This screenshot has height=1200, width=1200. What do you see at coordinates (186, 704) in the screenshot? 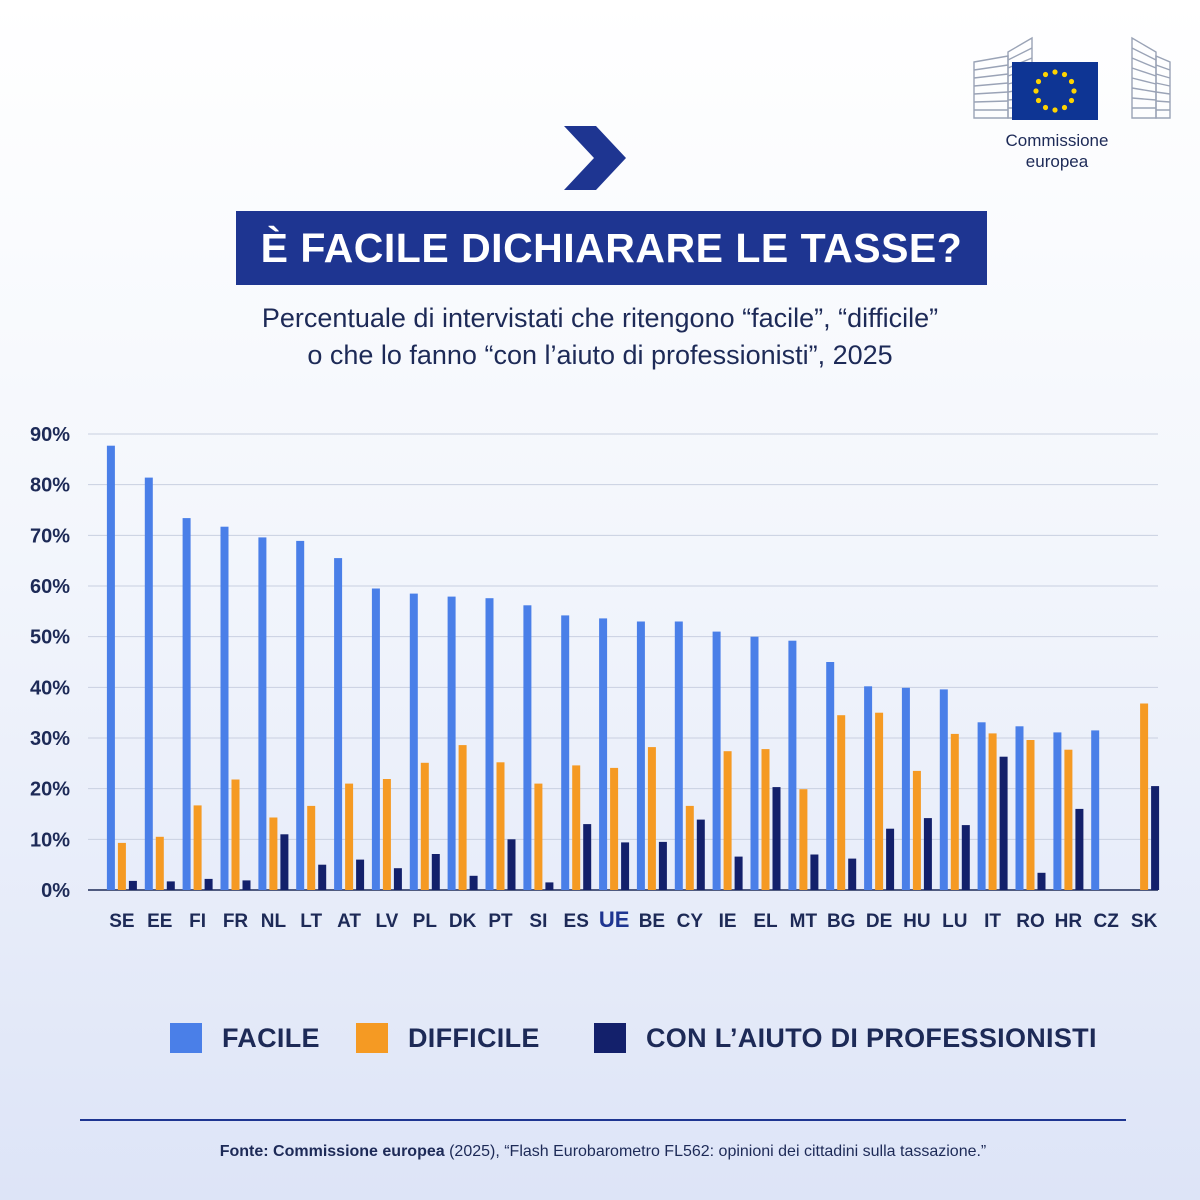
I see `bar-facile-fi` at bounding box center [186, 704].